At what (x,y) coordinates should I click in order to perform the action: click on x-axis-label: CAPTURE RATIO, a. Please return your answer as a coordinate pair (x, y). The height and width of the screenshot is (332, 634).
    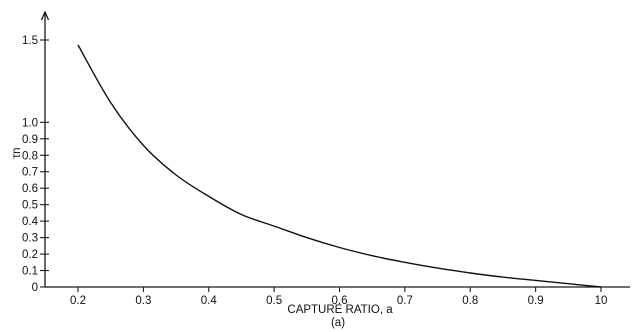
    Looking at the image, I should click on (340, 310).